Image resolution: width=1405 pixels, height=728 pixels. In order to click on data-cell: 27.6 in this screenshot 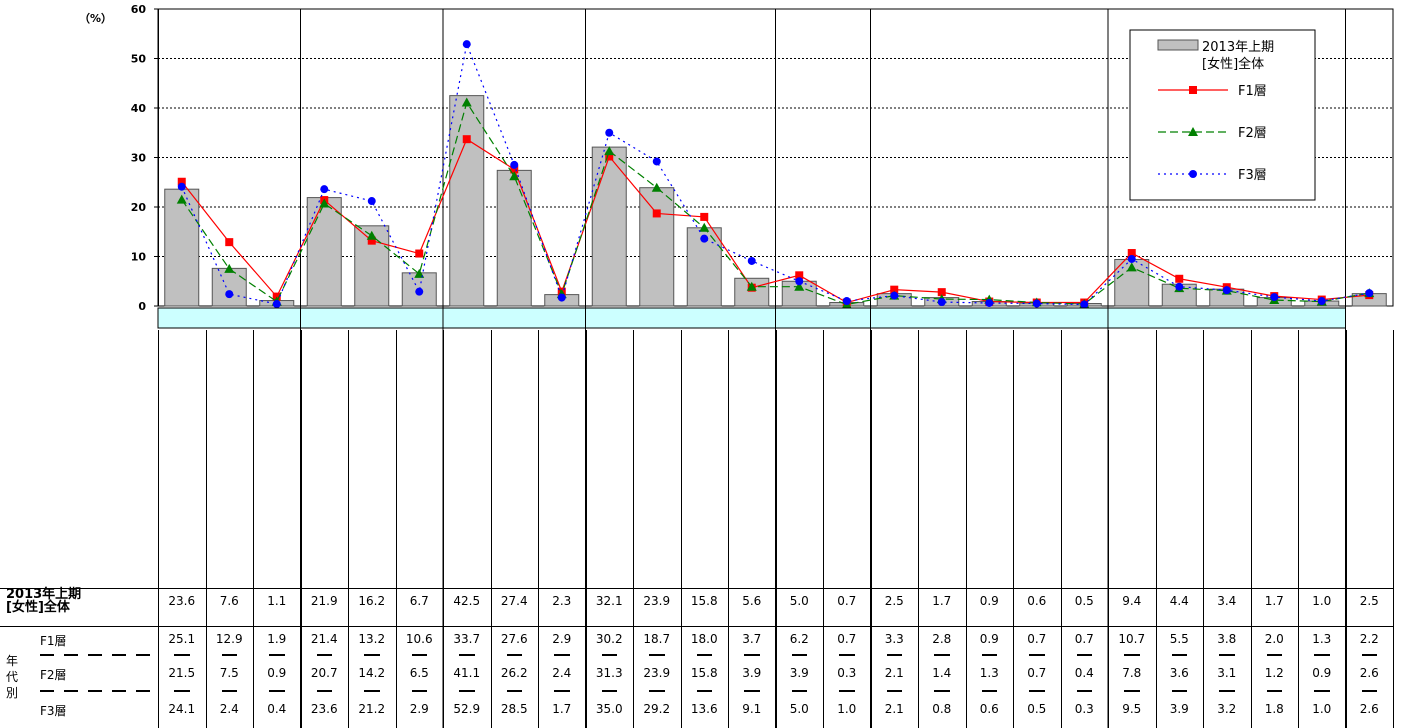, I will do `click(514, 639)`.